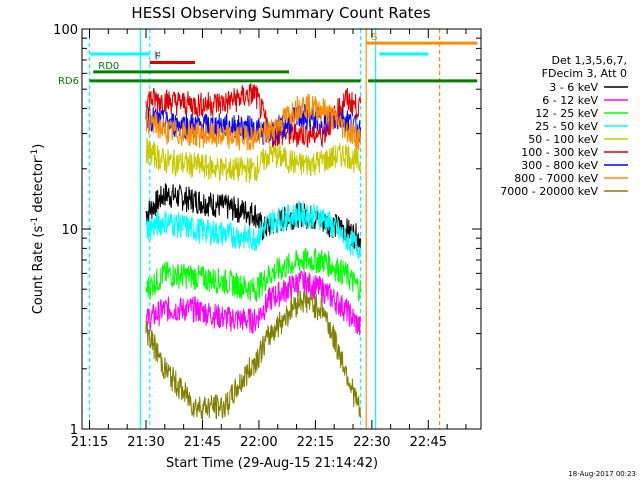  Describe the element at coordinates (566, 113) in the screenshot. I see `legend-label: 12 - 25 keV` at that location.